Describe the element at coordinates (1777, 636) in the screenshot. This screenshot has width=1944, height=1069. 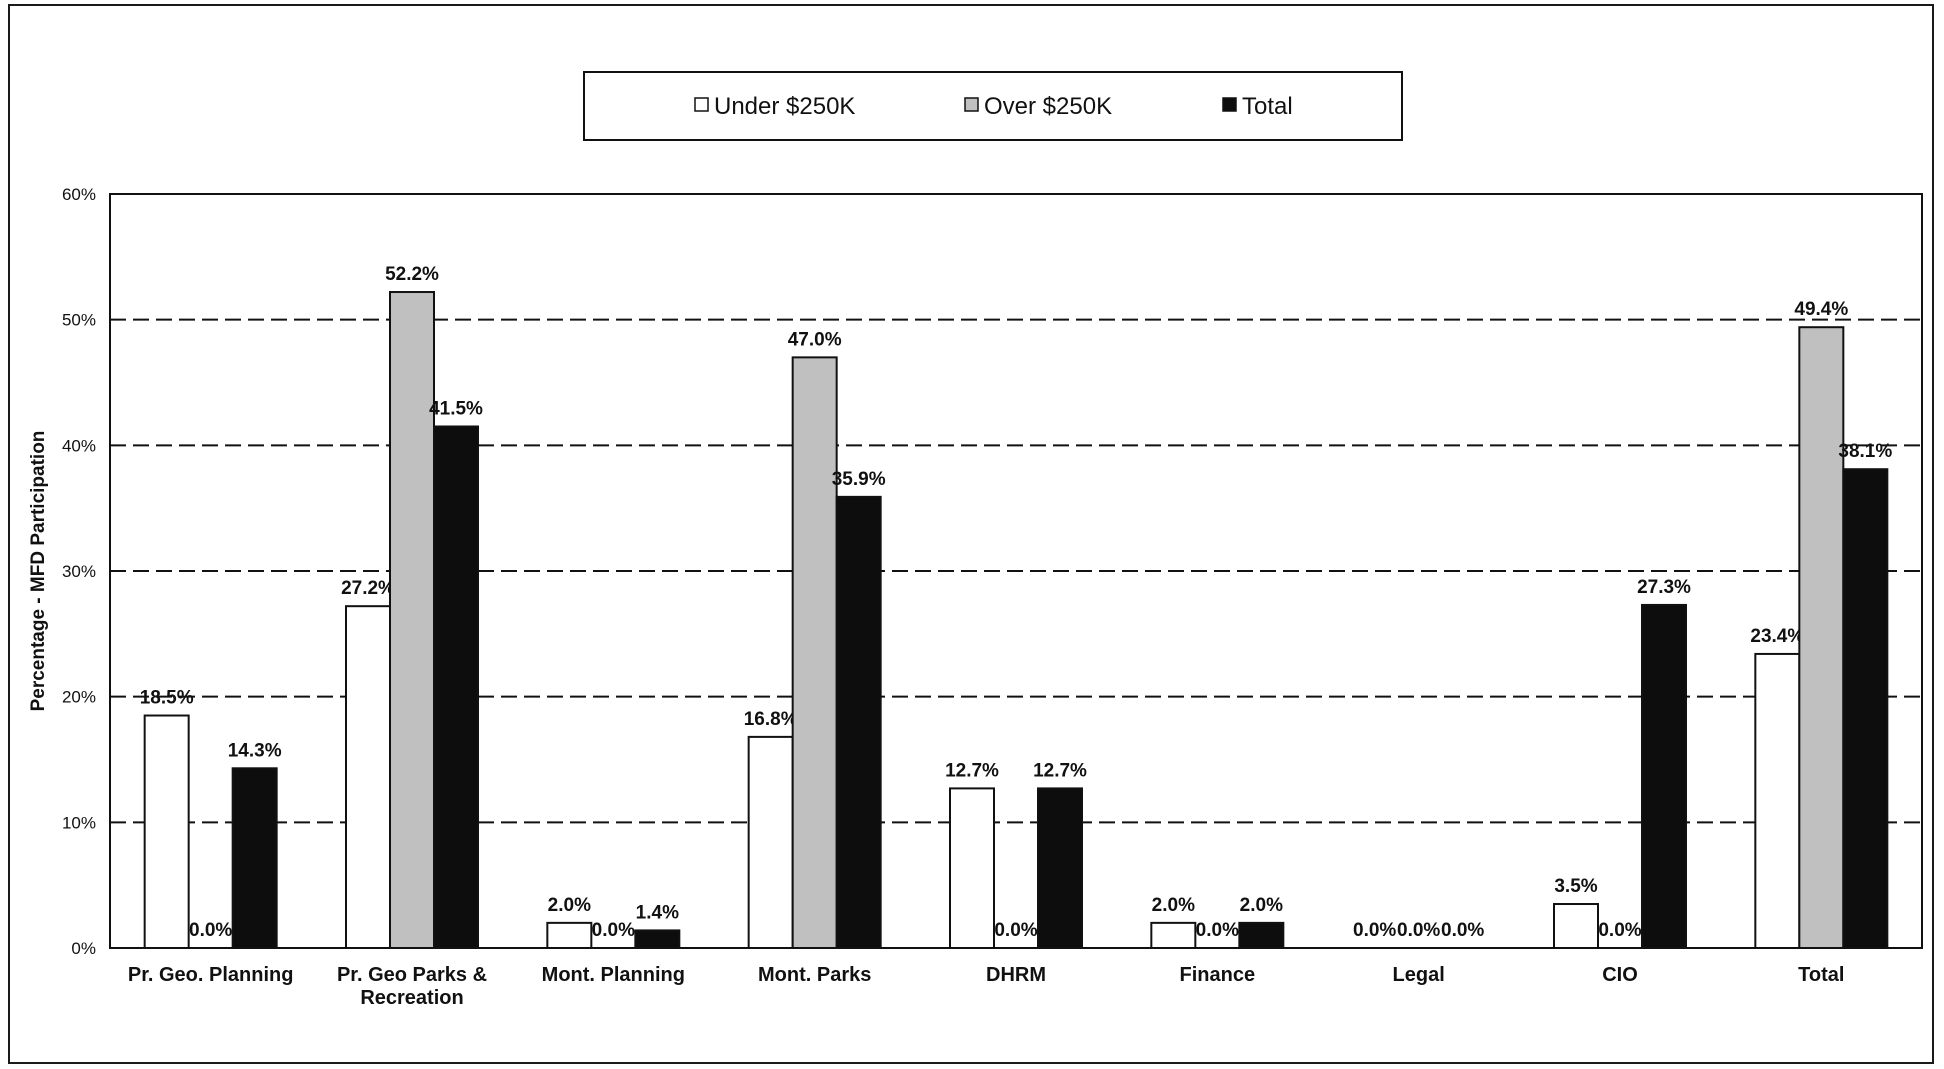
I see `data-label: 23.4%` at that location.